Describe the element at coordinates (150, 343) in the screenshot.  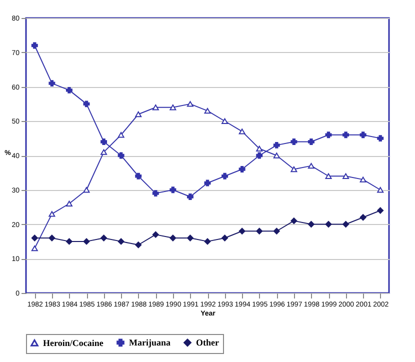
I see `legend-label: Marijuana` at that location.